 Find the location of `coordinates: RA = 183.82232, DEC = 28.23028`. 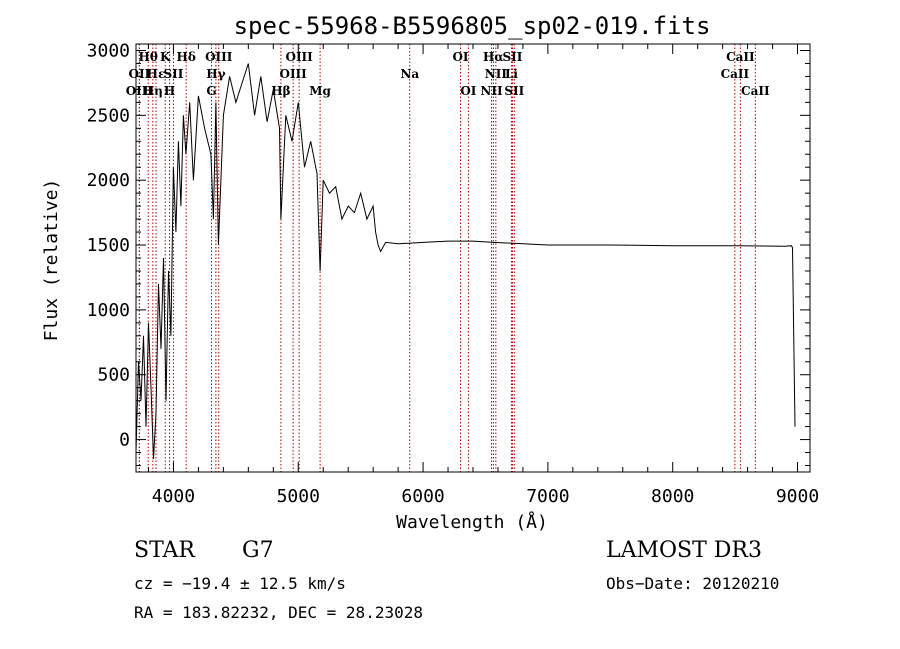

coordinates: RA = 183.82232, DEC = 28.23028 is located at coordinates (278, 612).